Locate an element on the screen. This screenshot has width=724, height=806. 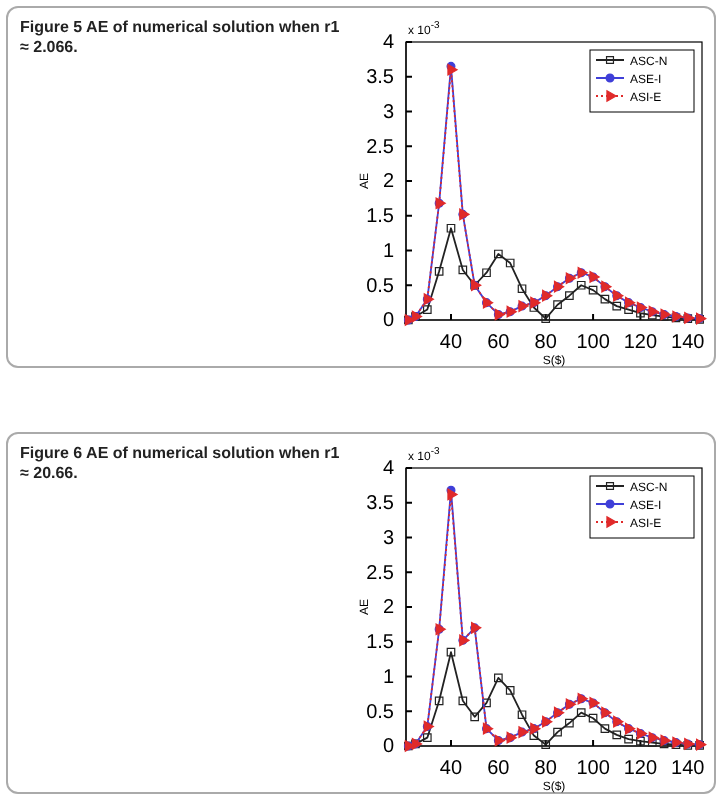
text: Figure 5 AE of numerical solution when r1 ≈ 2.066. is located at coordinates (180, 38).